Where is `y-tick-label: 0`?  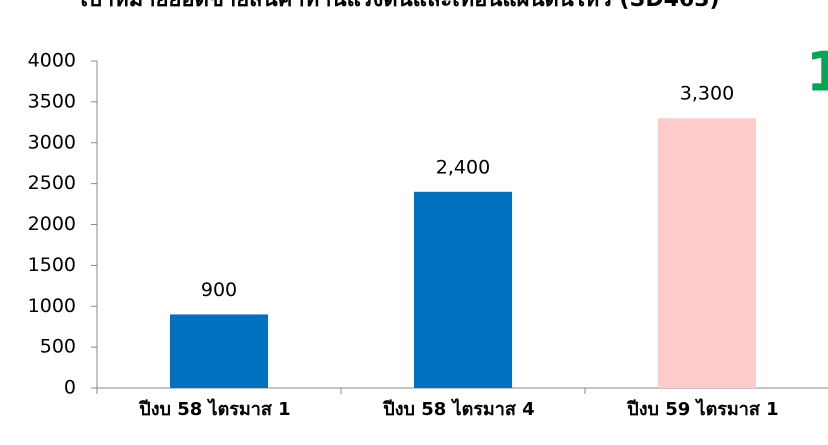 y-tick-label: 0 is located at coordinates (70, 388).